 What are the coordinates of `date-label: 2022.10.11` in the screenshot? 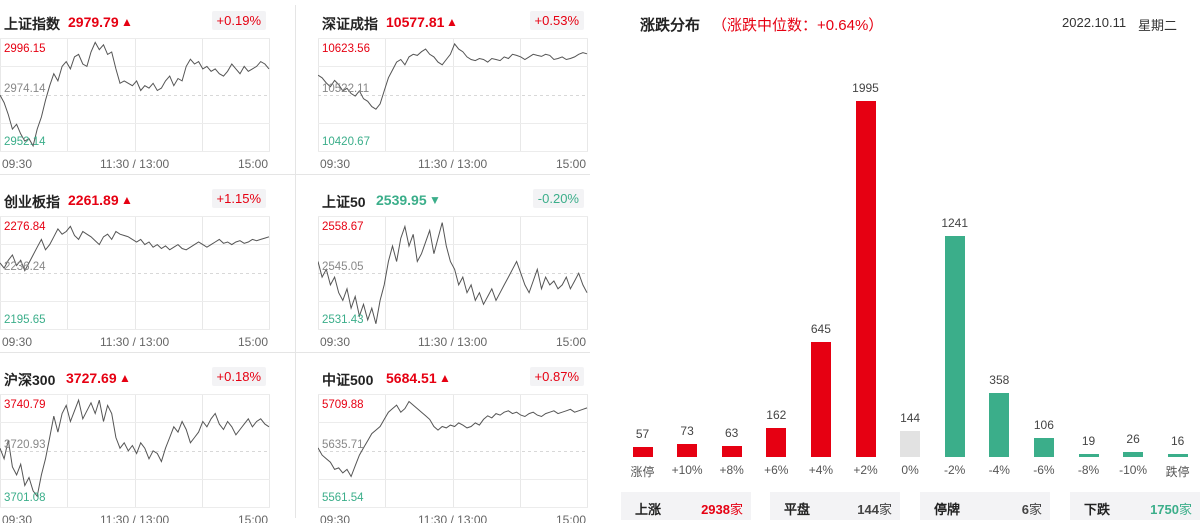 It's located at (1094, 22).